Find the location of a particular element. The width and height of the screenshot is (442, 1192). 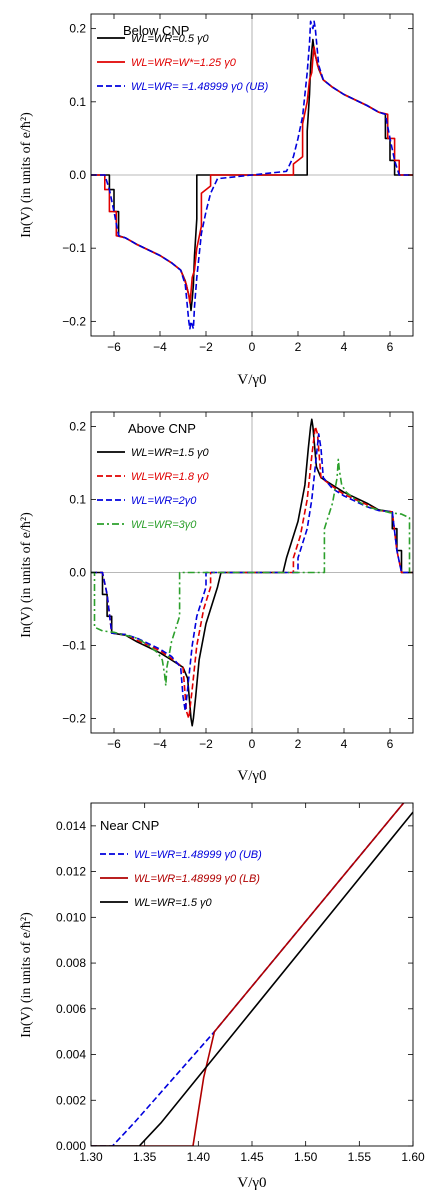

legend-label-2: WL=WR=1.8 γ0 is located at coordinates (170, 477).